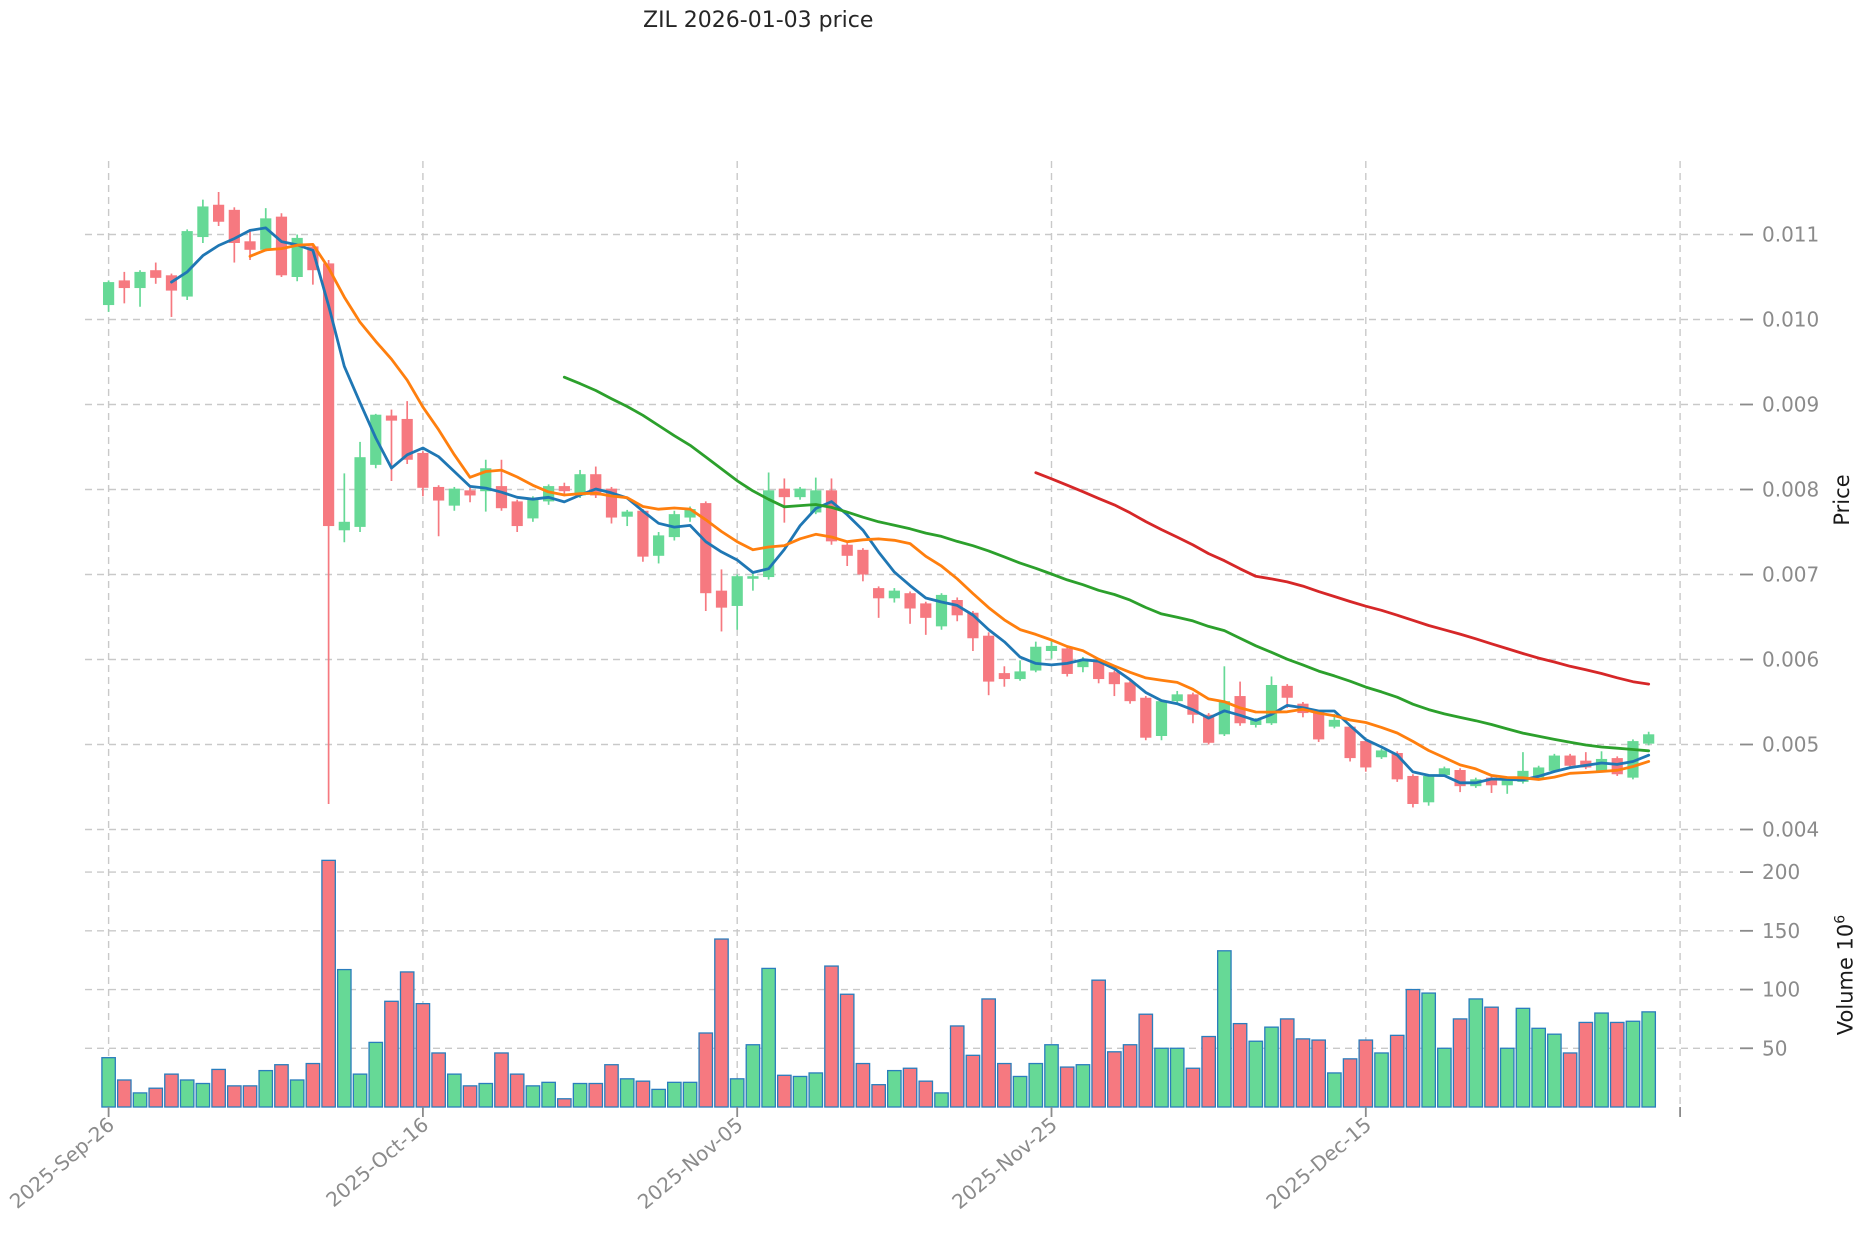 The height and width of the screenshot is (1246, 1860). What do you see at coordinates (1790, 490) in the screenshot?
I see `price-tick-label: 0.008` at bounding box center [1790, 490].